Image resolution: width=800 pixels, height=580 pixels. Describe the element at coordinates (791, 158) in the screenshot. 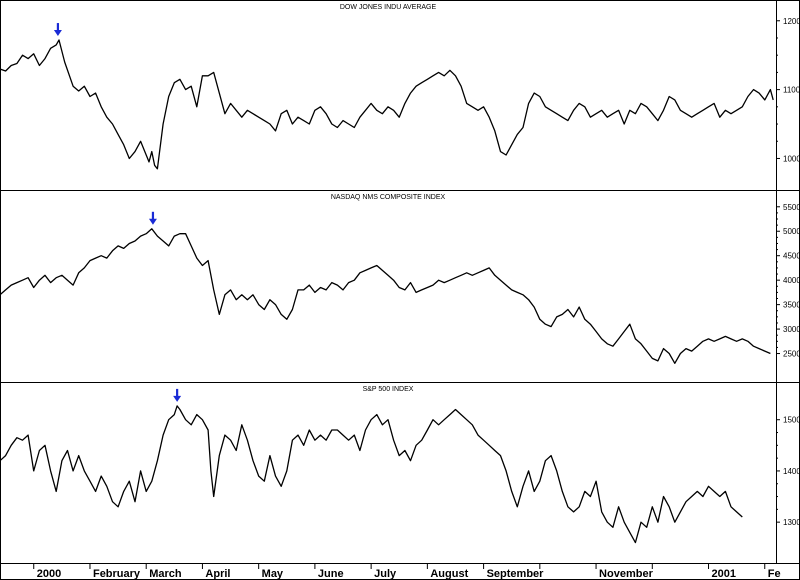

I see `y-tick-label: 10000` at that location.